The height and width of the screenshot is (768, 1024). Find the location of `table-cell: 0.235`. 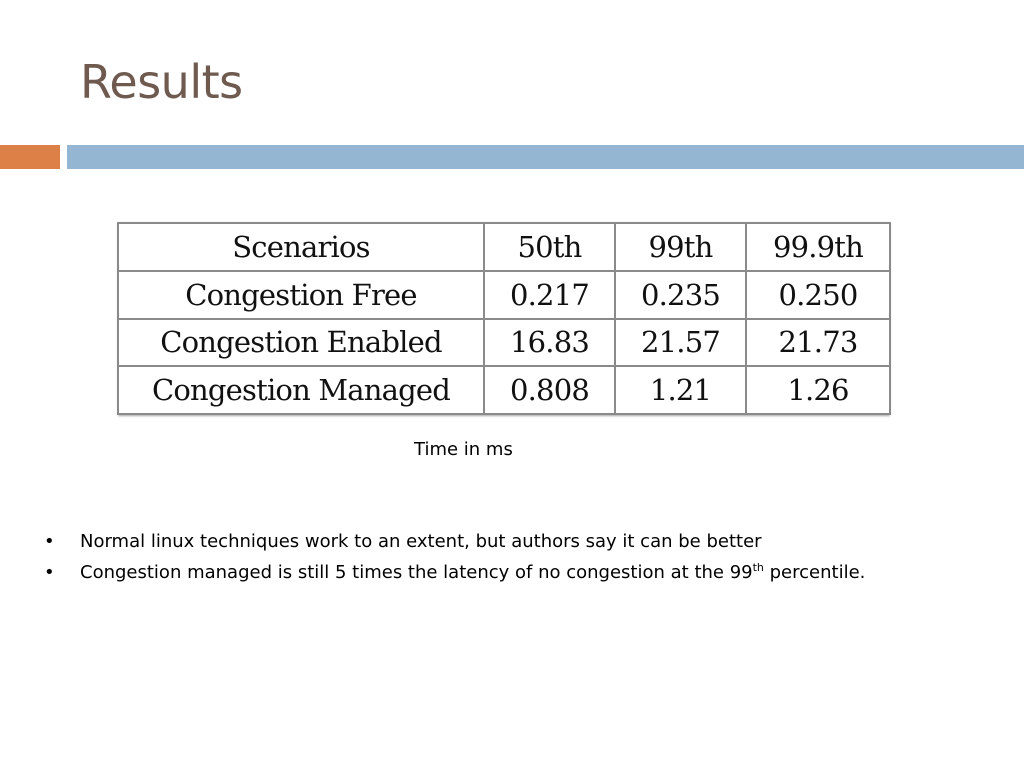

table-cell: 0.235 is located at coordinates (680, 294).